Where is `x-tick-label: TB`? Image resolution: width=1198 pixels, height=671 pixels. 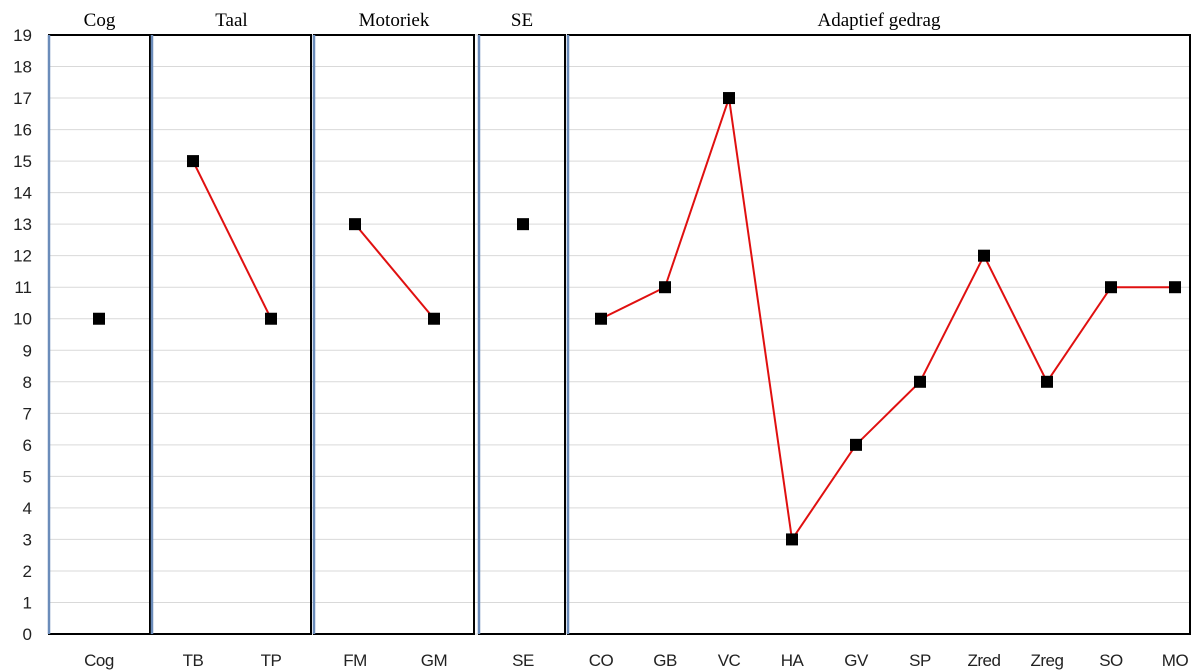 x-tick-label: TB is located at coordinates (193, 660).